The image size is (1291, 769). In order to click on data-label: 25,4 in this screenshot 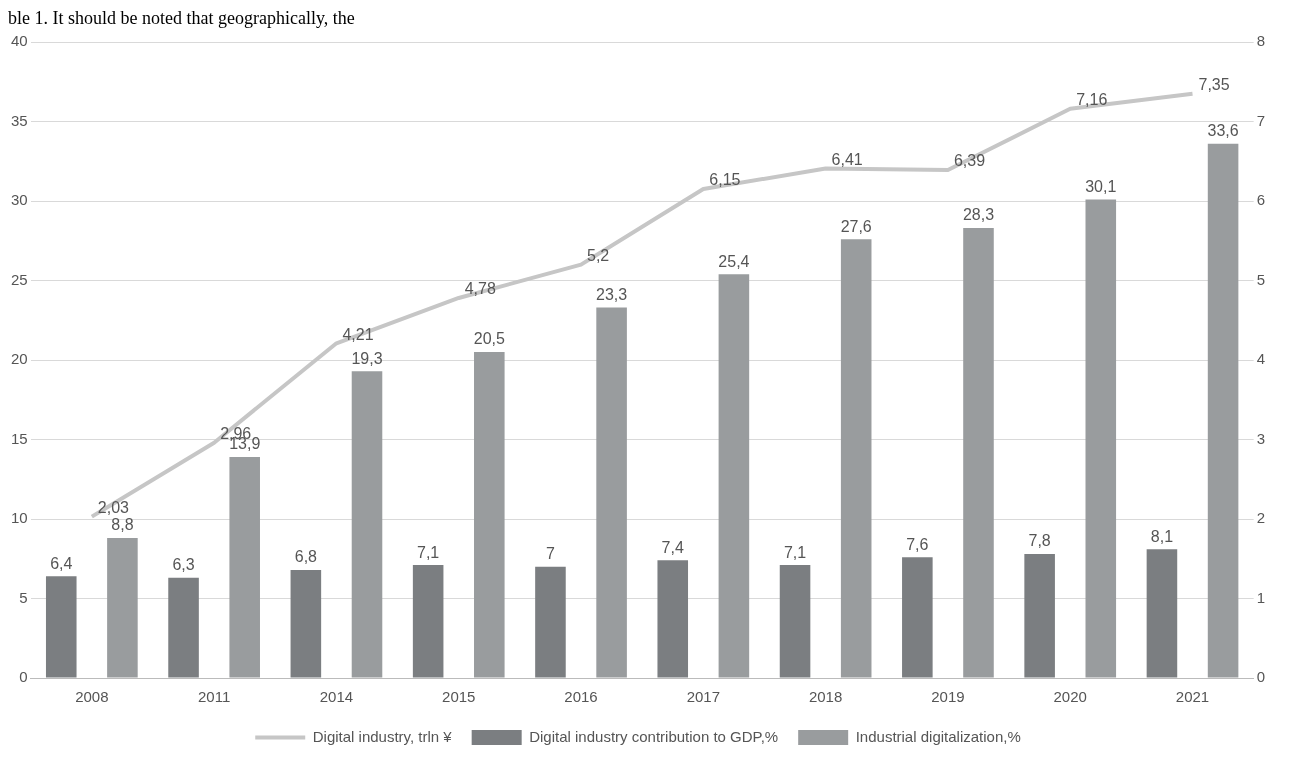, I will do `click(734, 261)`.